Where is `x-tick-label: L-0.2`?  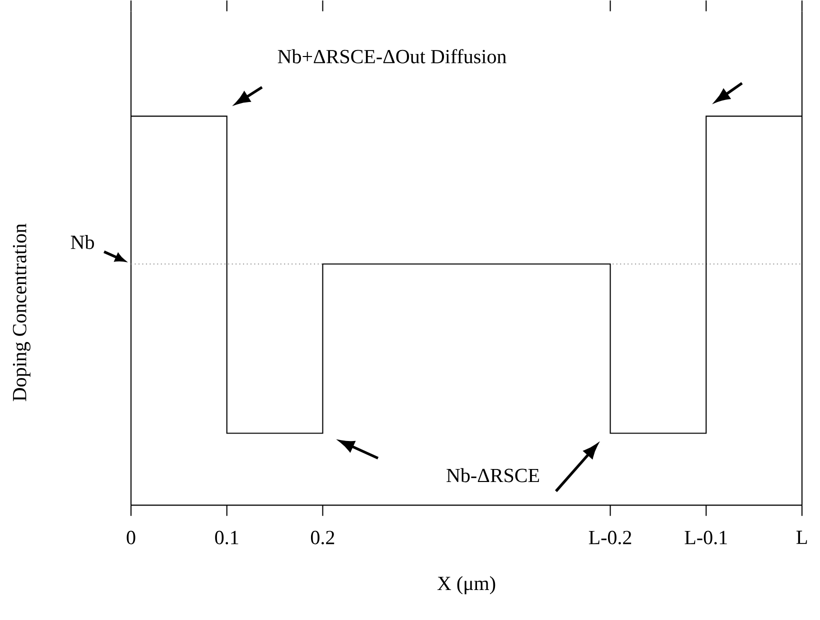 x-tick-label: L-0.2 is located at coordinates (610, 537).